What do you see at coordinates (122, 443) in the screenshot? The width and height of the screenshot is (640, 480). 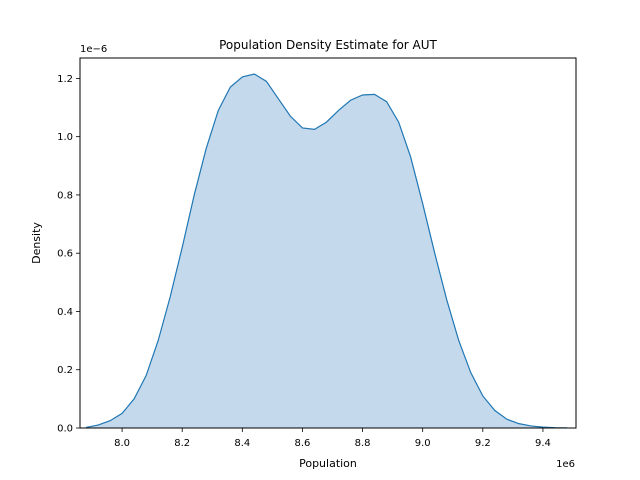 I see `x-tick-label: 8.0` at bounding box center [122, 443].